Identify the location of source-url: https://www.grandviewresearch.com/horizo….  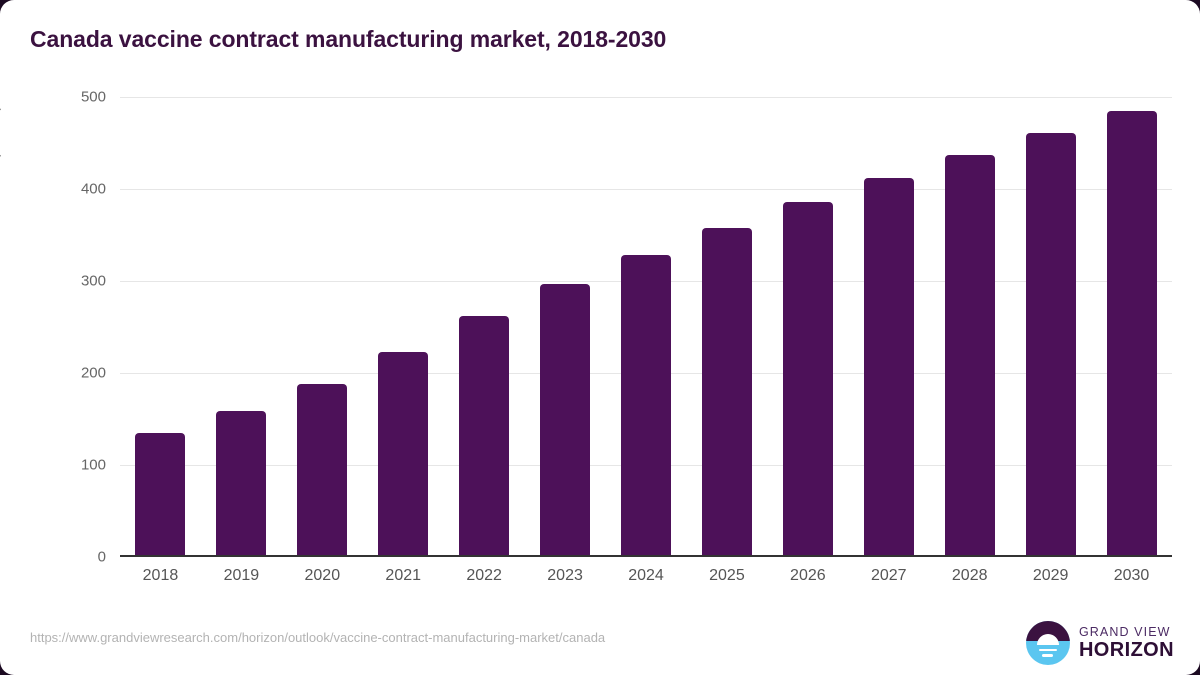
(318, 637).